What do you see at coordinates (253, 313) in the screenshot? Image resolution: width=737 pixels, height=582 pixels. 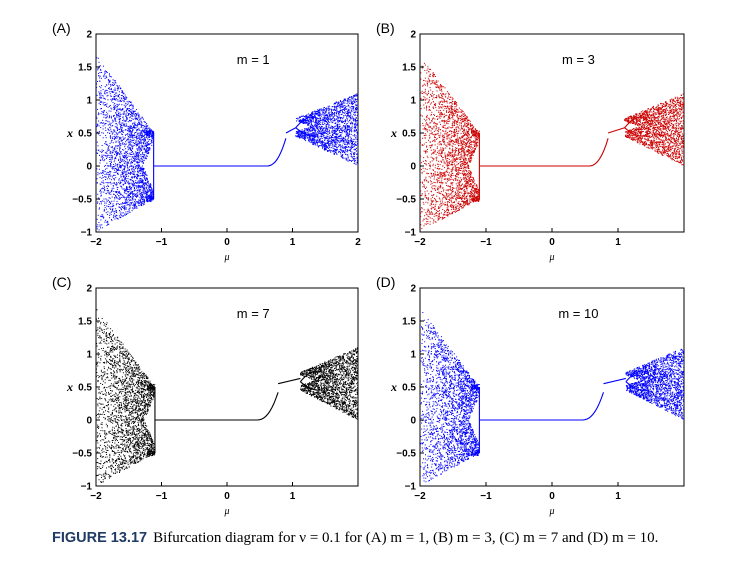 I see `annotation-m: m = 7` at bounding box center [253, 313].